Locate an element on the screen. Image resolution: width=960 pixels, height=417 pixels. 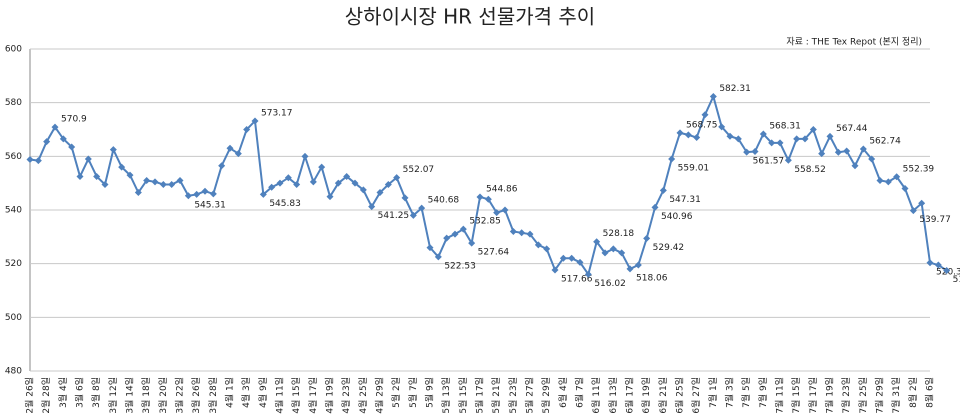
data-label: 568.31 is located at coordinates (785, 127).